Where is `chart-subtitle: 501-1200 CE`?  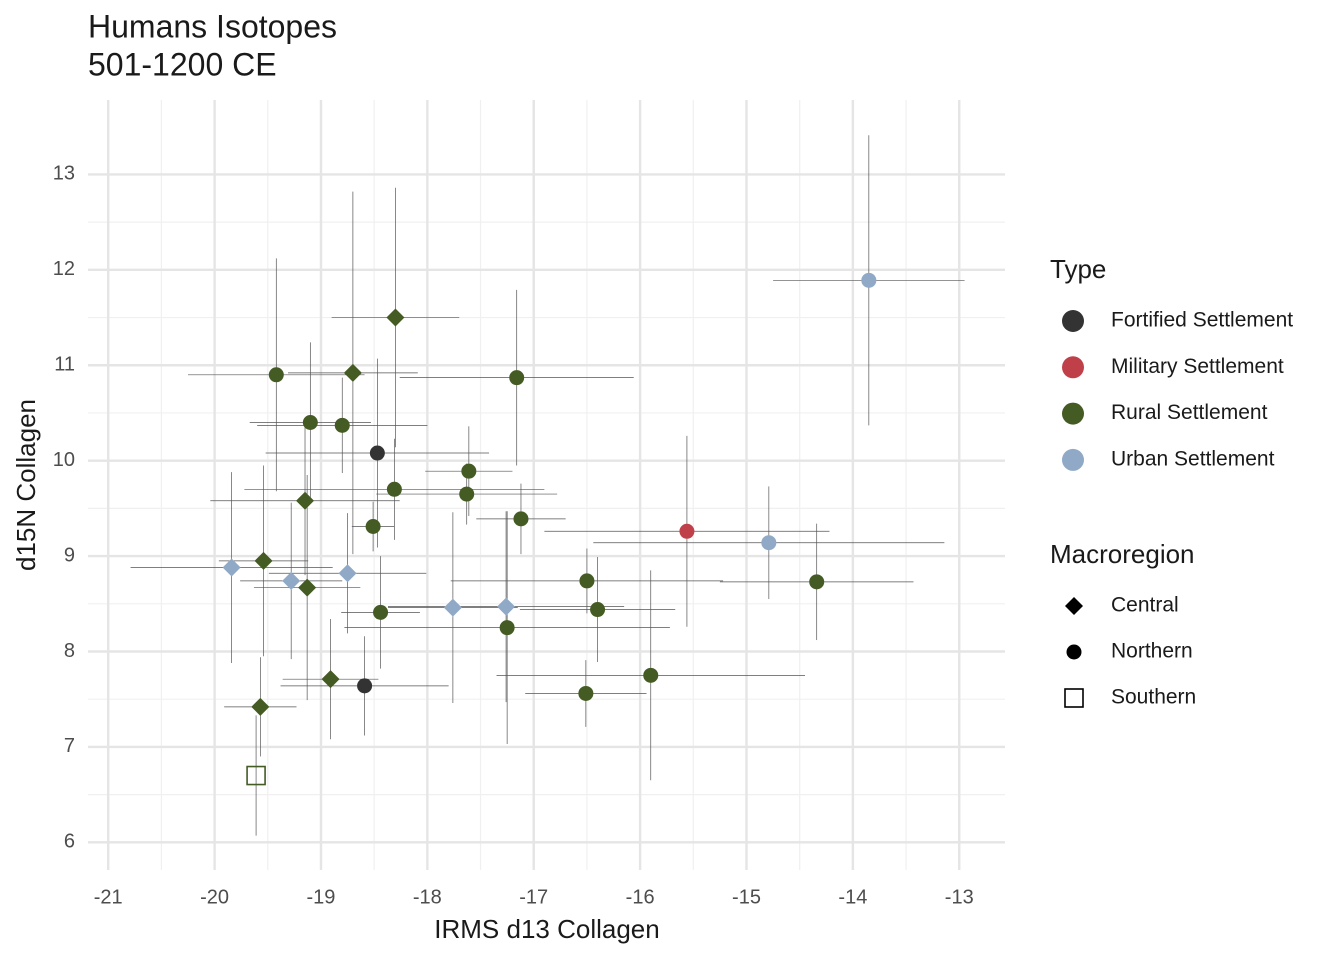
chart-subtitle: 501-1200 CE is located at coordinates (182, 64).